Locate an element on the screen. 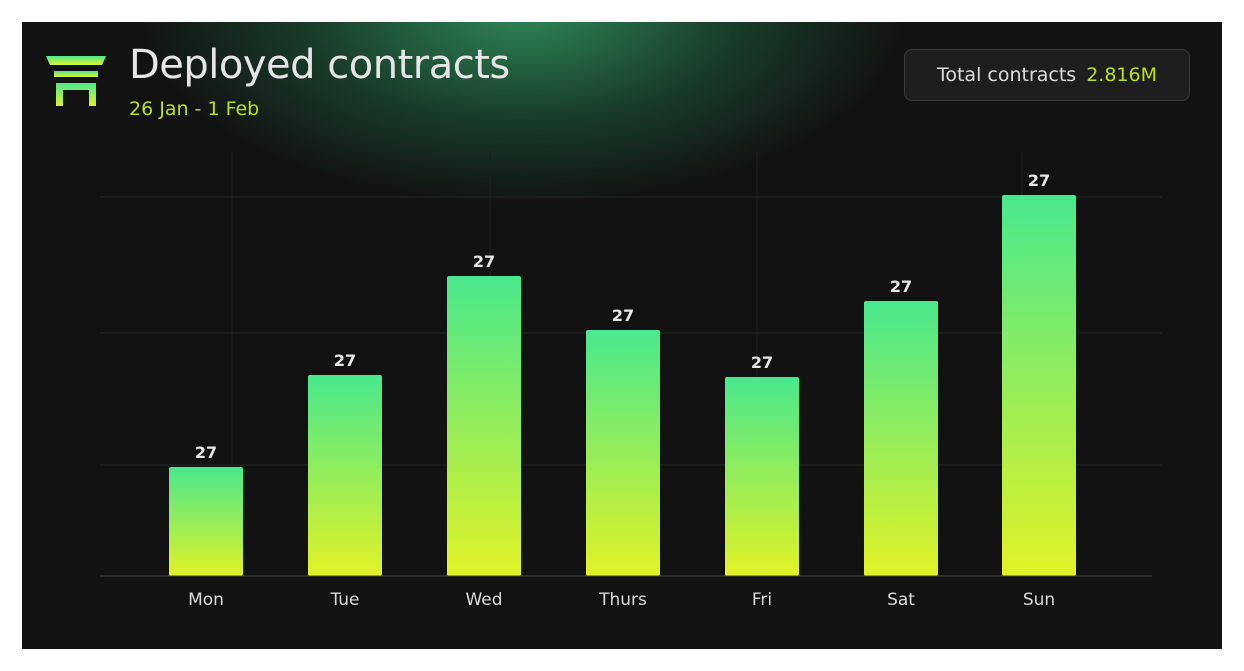 The width and height of the screenshot is (1244, 671). data-label-sun: 27 is located at coordinates (1039, 180).